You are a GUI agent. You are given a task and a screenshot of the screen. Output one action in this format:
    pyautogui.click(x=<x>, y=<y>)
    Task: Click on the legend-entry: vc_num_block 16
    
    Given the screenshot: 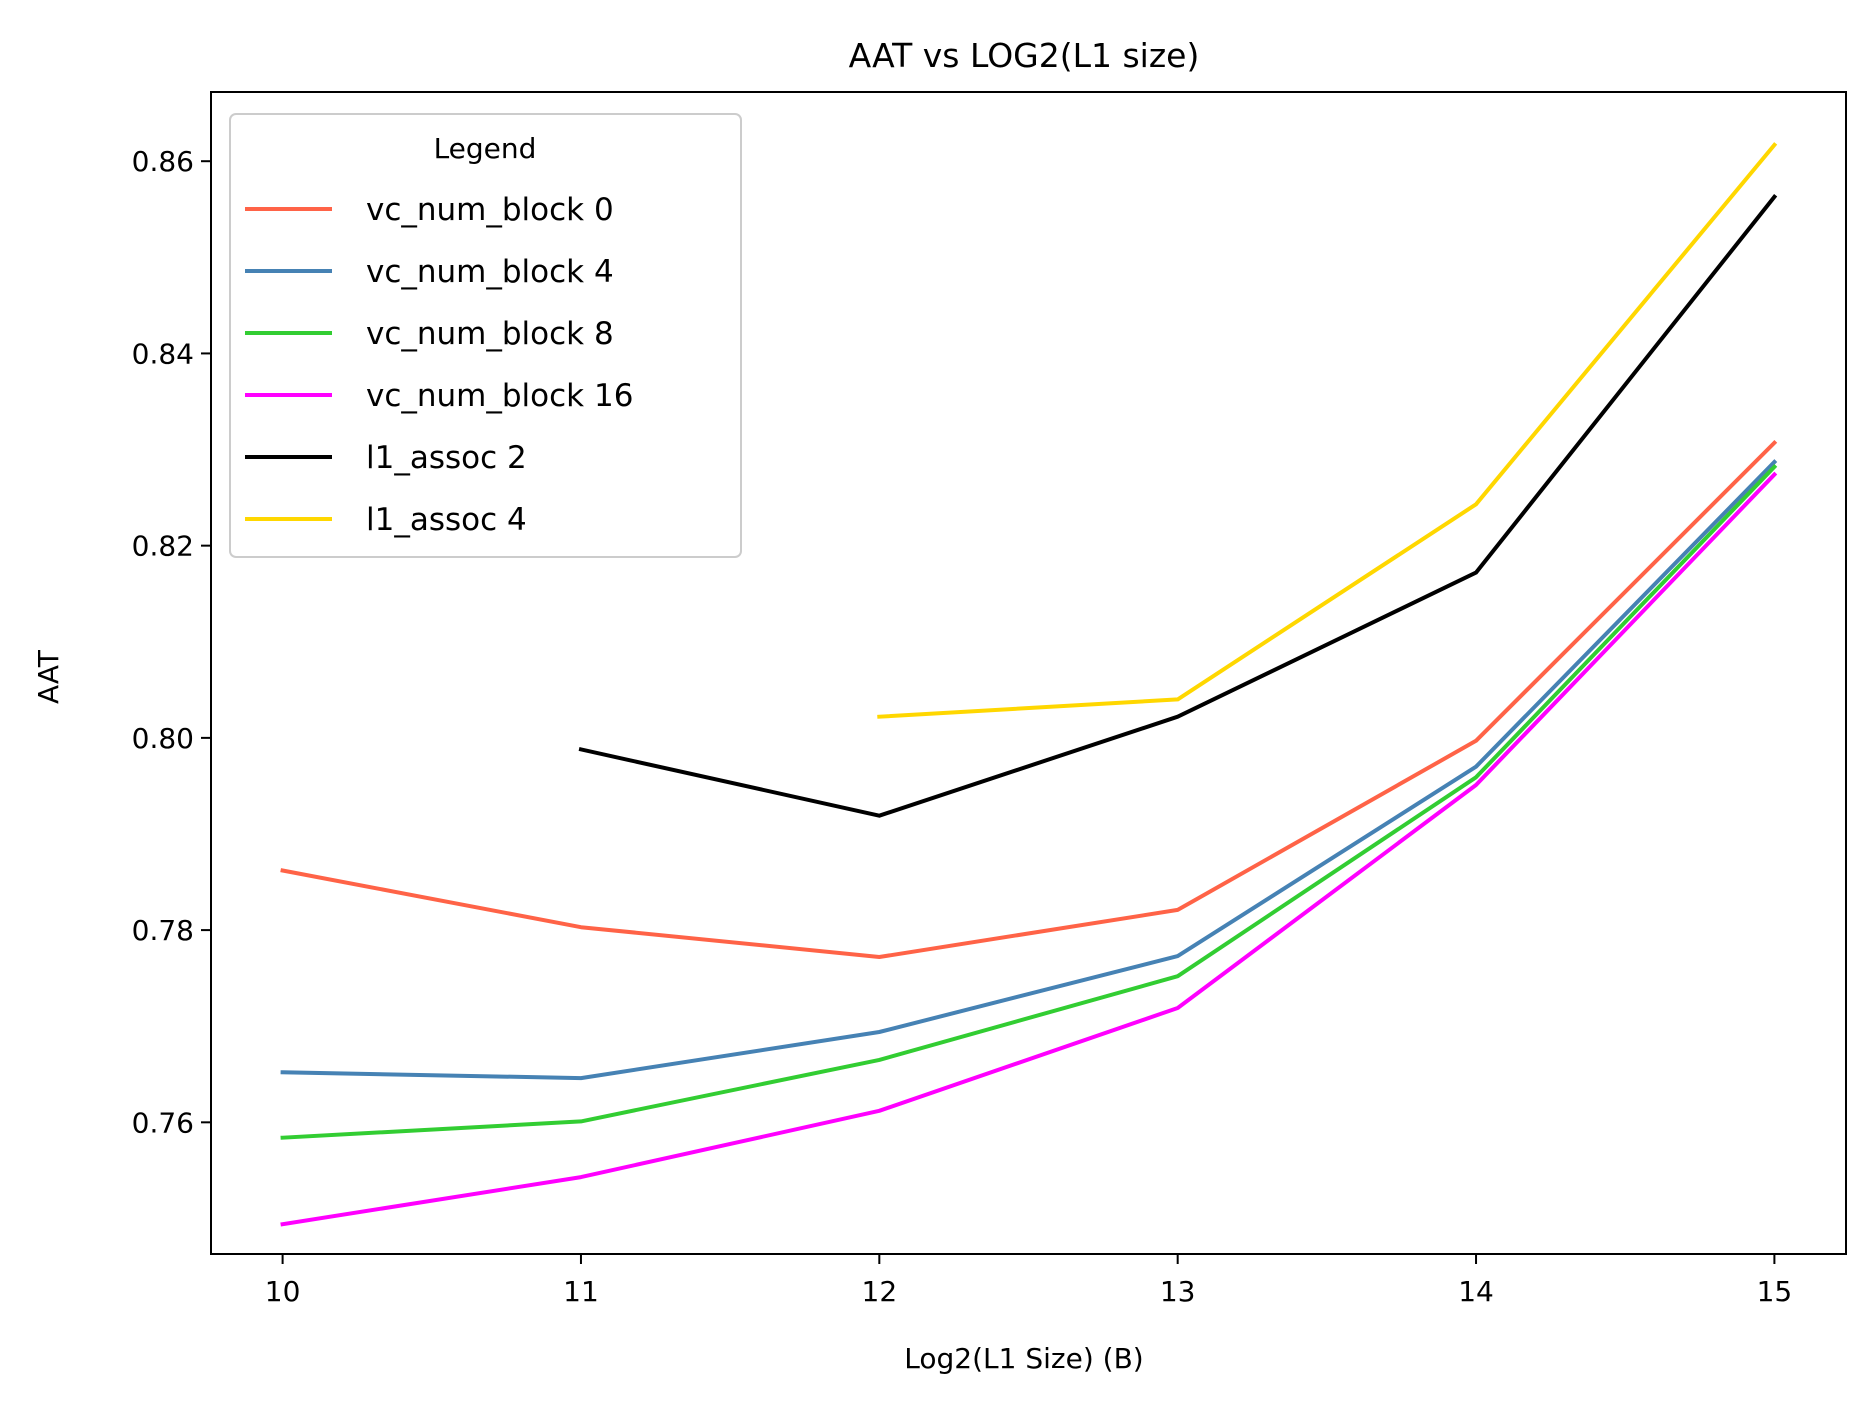 What is the action you would take?
    pyautogui.click(x=499, y=396)
    